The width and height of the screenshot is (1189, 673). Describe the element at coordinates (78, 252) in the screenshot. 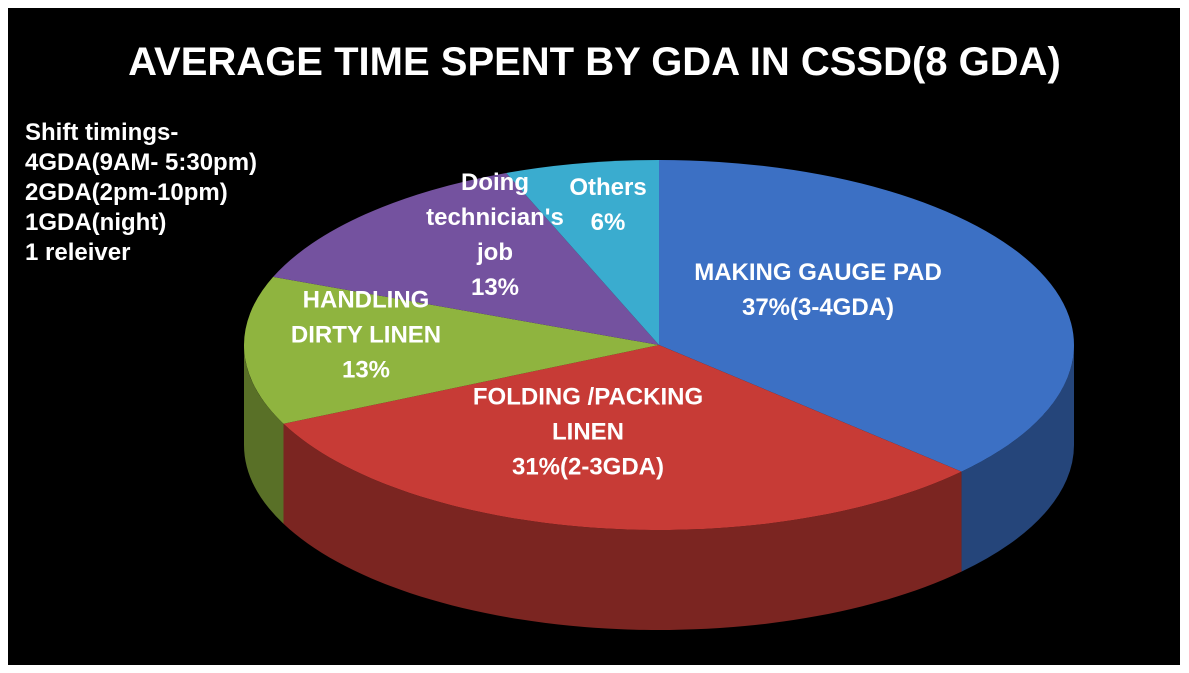

I see `annotation-line: 1 releiver` at that location.